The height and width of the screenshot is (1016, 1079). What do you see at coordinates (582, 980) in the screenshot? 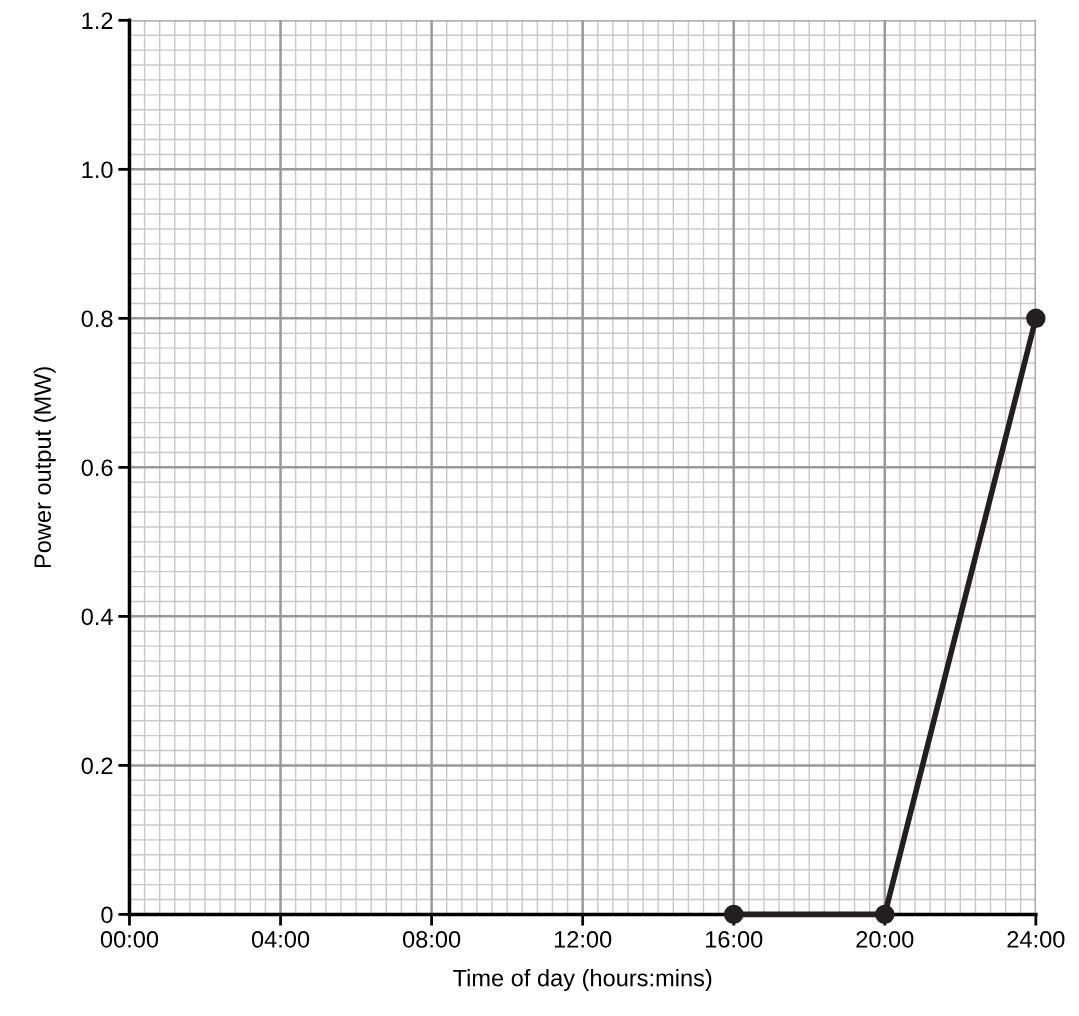
I see `x-axis-title: Time of day (hours:mins)` at bounding box center [582, 980].